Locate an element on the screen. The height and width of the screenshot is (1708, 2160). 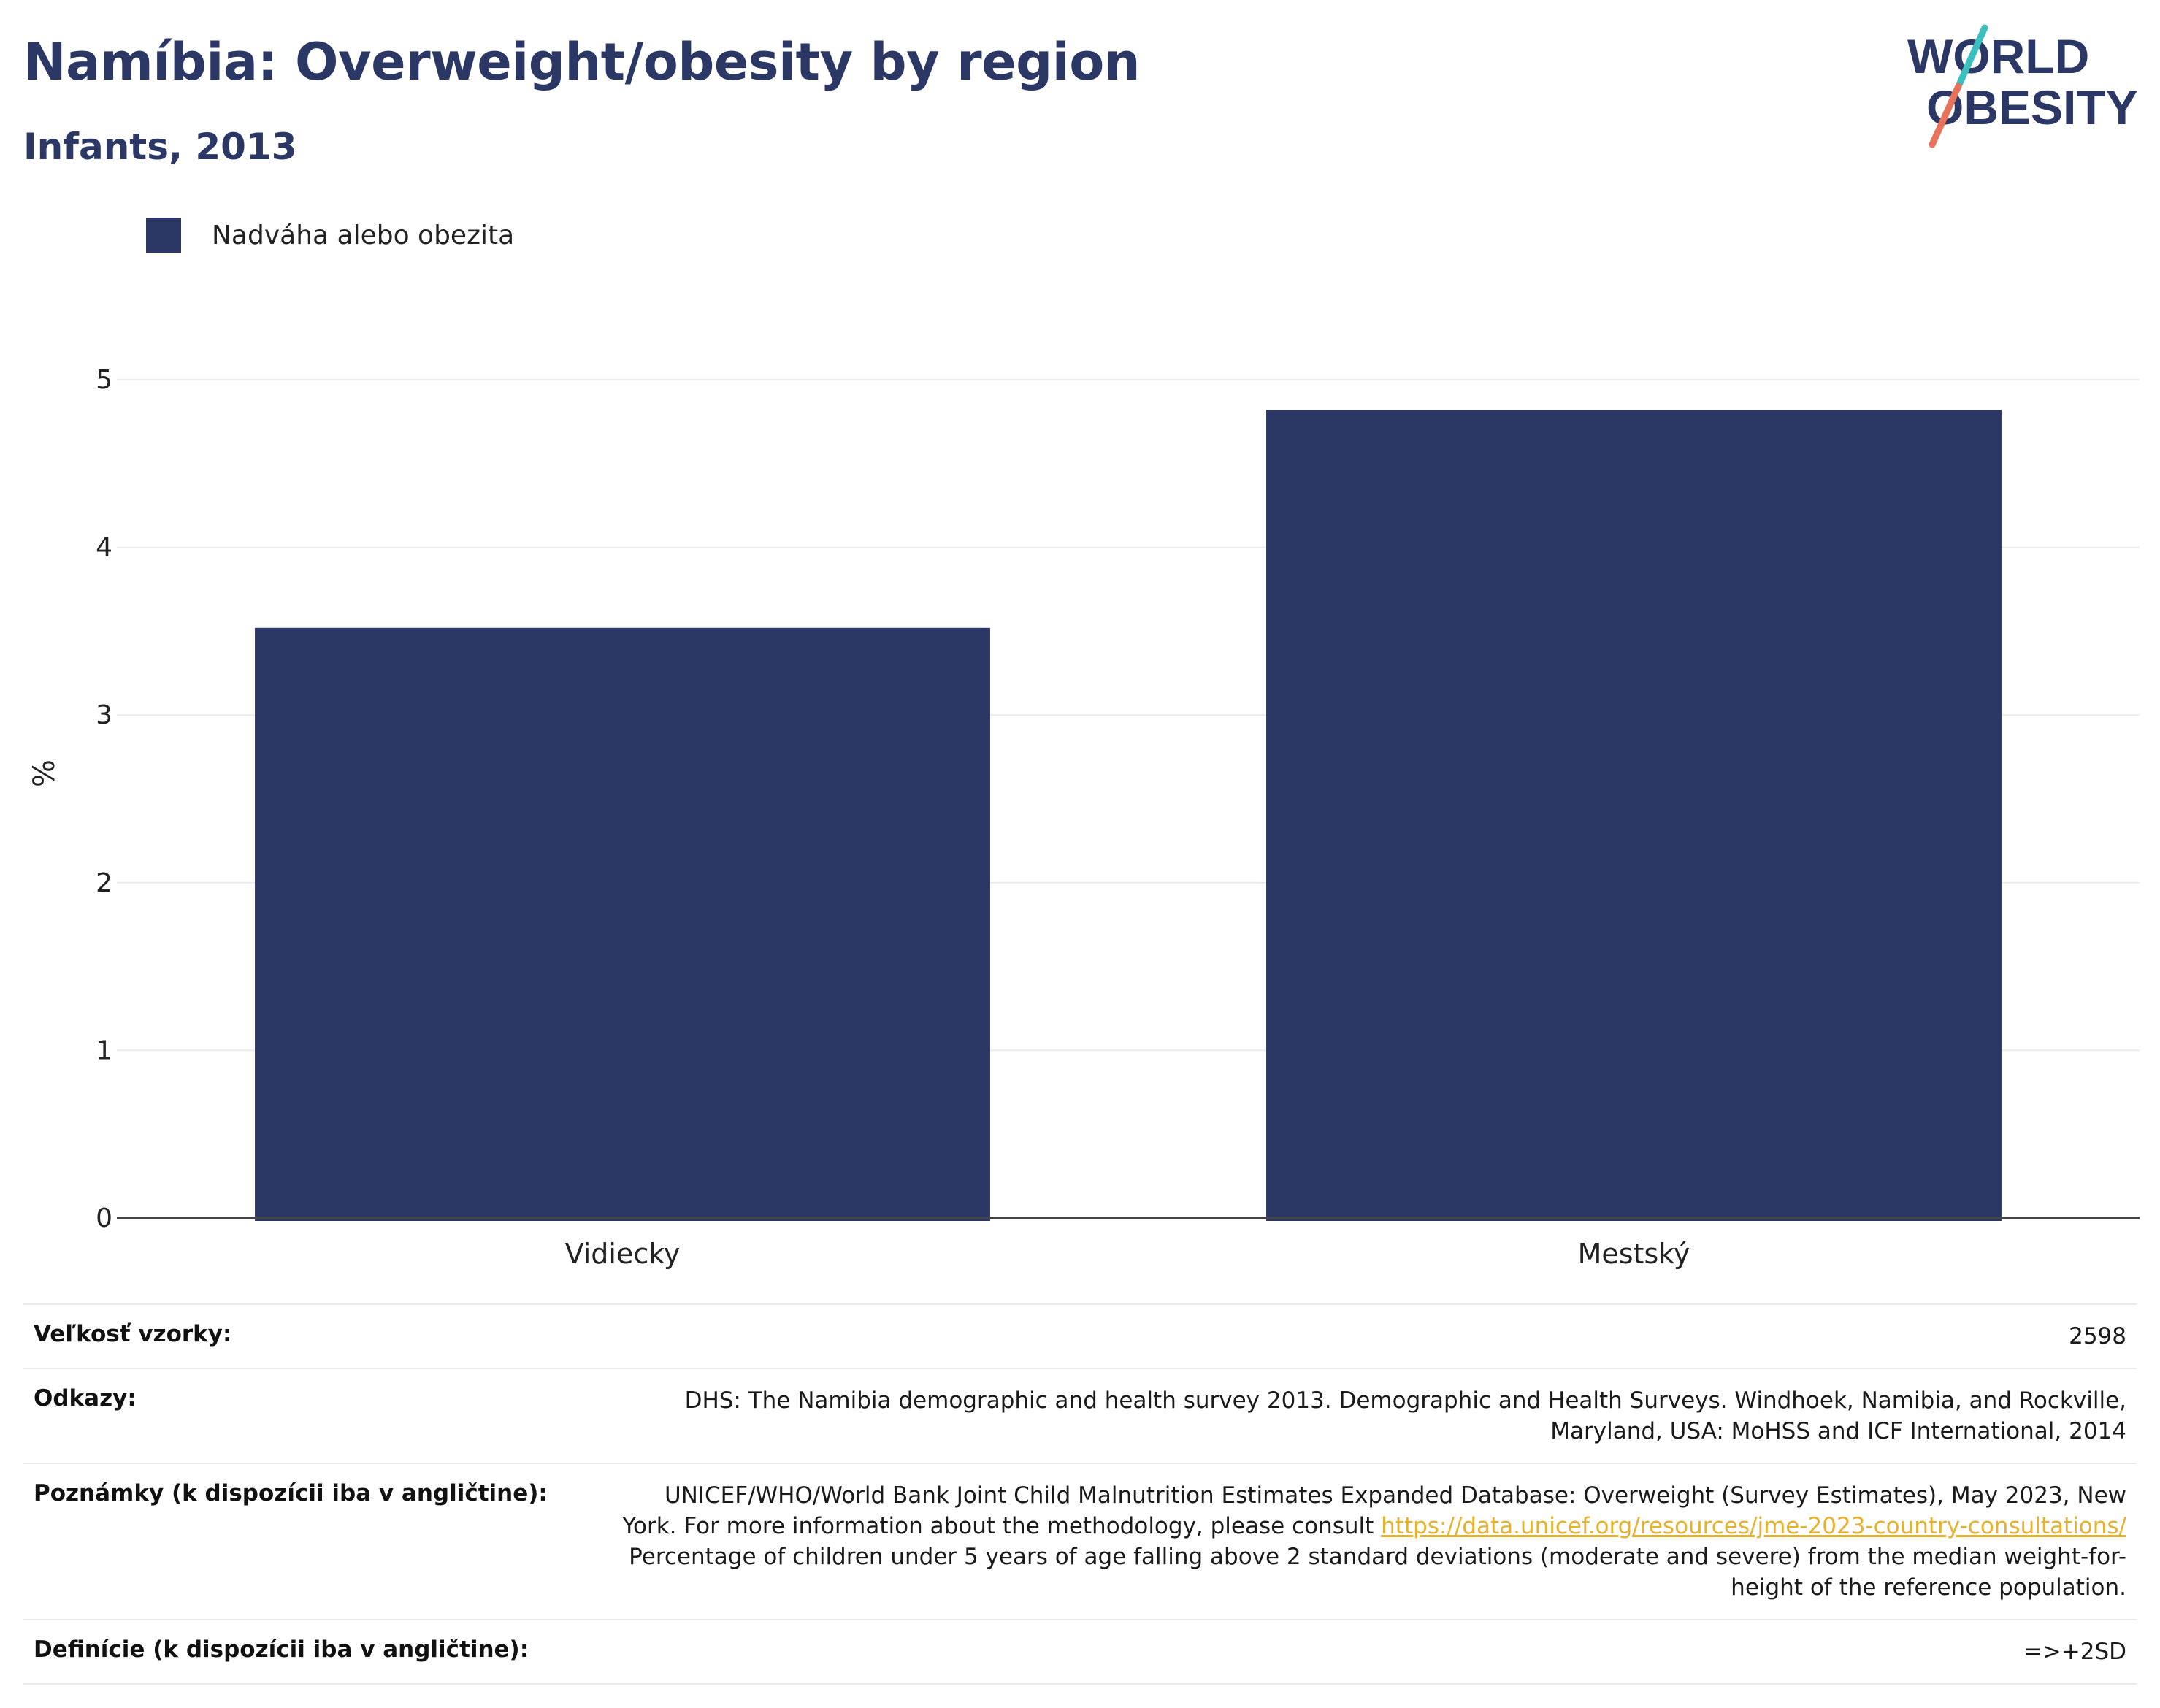
logo-slash-top is located at coordinates (1972, 57).